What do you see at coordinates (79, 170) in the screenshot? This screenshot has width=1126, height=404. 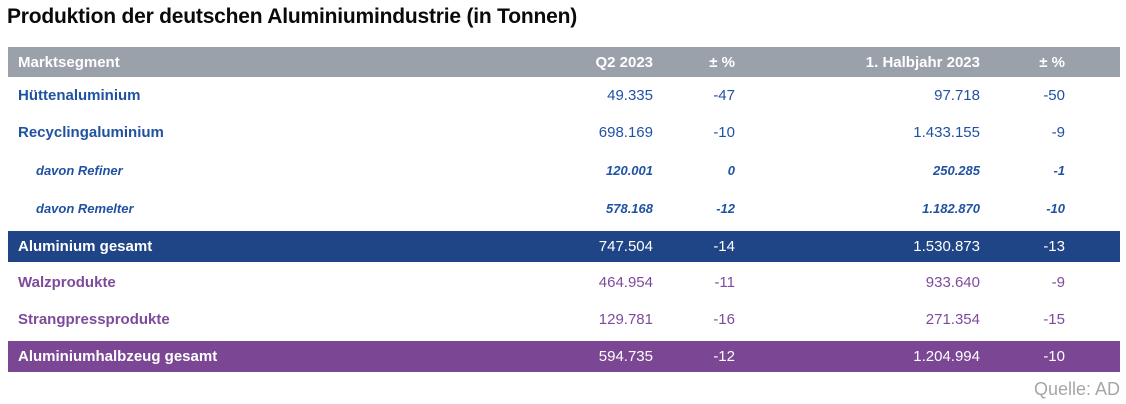 I see `row-label: davon Refiner` at bounding box center [79, 170].